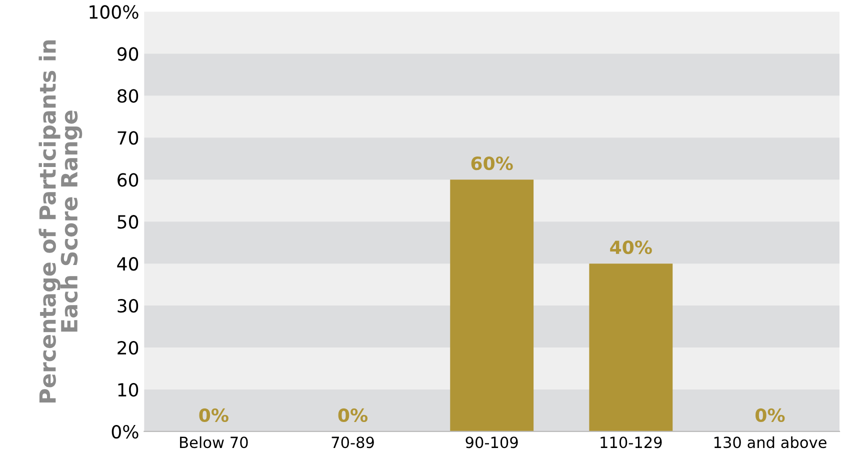  Describe the element at coordinates (770, 442) in the screenshot. I see `x-tick-label: 130 and above` at that location.